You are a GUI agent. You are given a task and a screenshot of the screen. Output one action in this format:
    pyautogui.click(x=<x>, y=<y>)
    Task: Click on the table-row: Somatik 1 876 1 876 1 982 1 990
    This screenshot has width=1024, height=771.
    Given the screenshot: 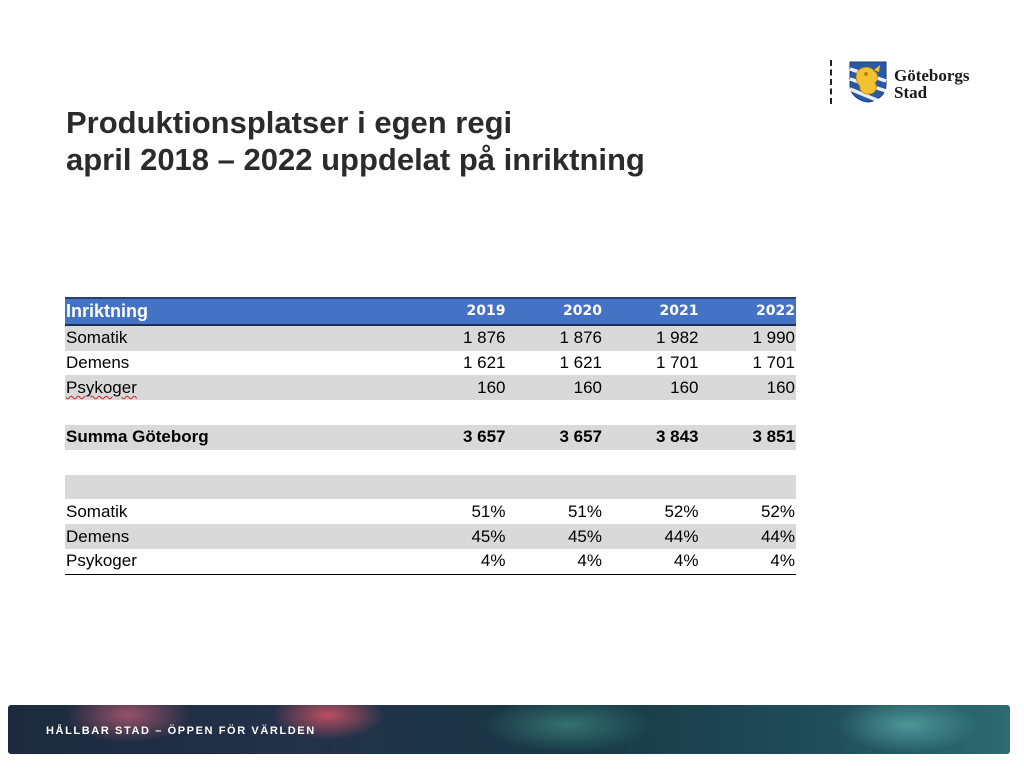 What is the action you would take?
    pyautogui.click(x=430, y=337)
    